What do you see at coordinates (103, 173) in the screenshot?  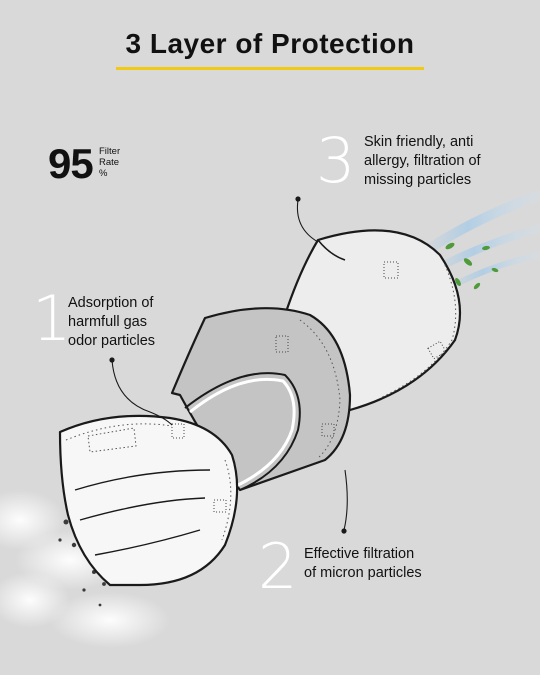 I see `percent-word: %` at bounding box center [103, 173].